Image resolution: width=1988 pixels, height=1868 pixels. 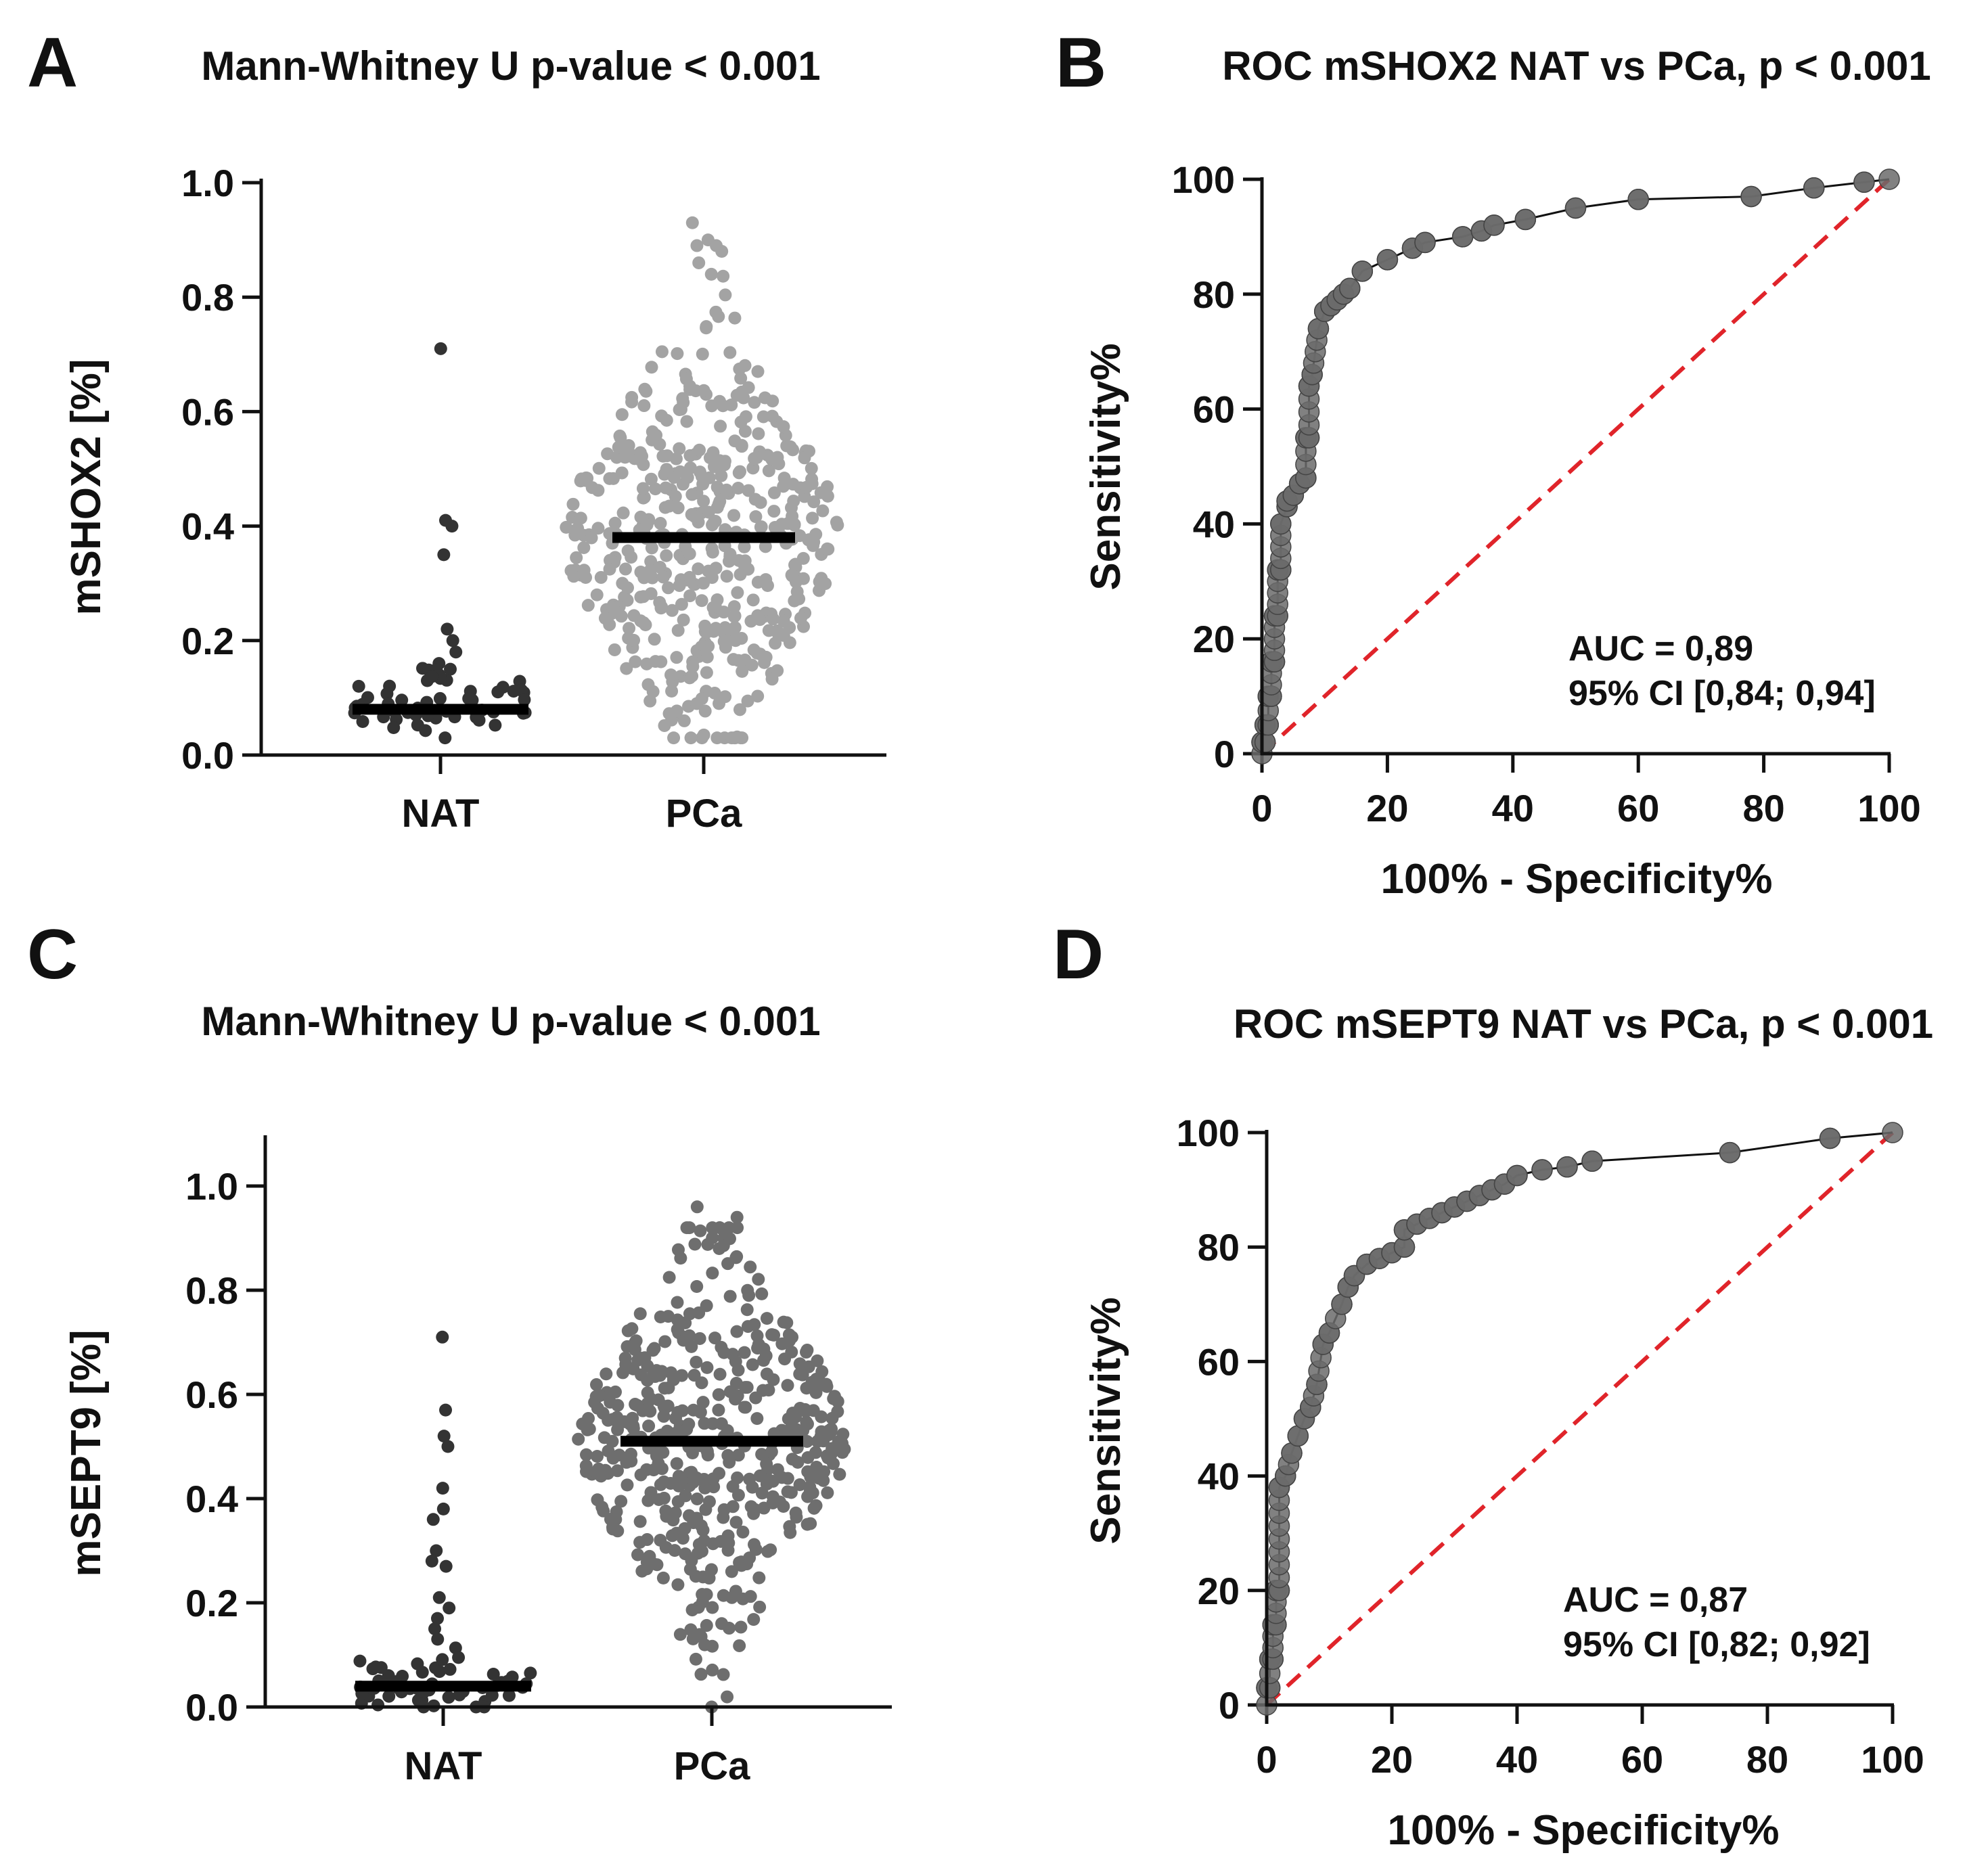 What do you see at coordinates (1767, 1759) in the screenshot?
I see `panel-d-xtick-label: 80` at bounding box center [1767, 1759].